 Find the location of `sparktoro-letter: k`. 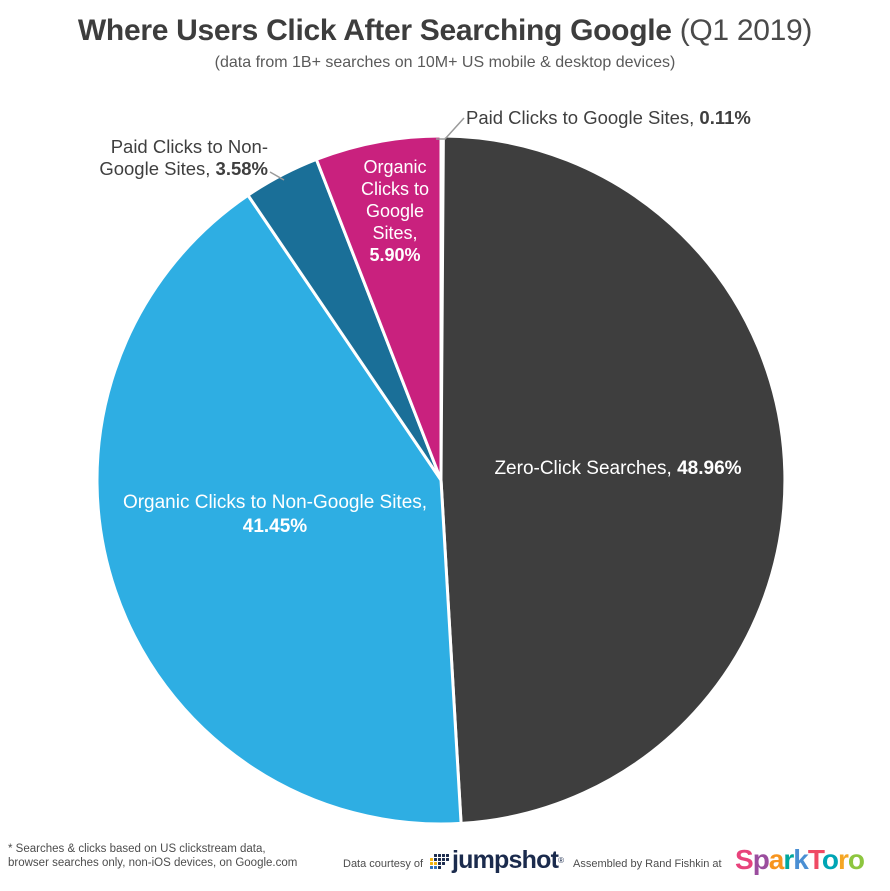

sparktoro-letter: k is located at coordinates (801, 859).